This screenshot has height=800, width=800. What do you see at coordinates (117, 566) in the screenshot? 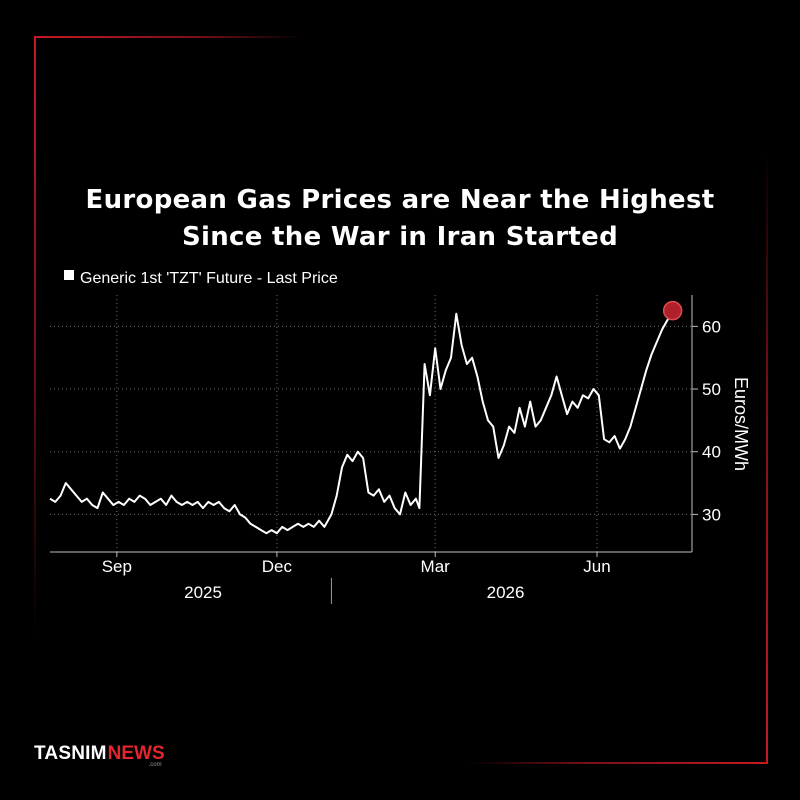
I see `x-tick-label: Sep` at bounding box center [117, 566].